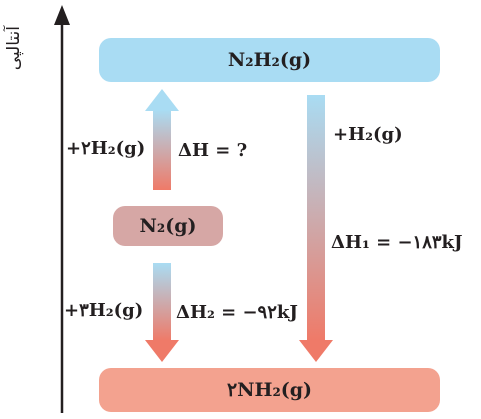 The image size is (481, 419). I want to click on middle-species-label: N₂(g), so click(168, 226).